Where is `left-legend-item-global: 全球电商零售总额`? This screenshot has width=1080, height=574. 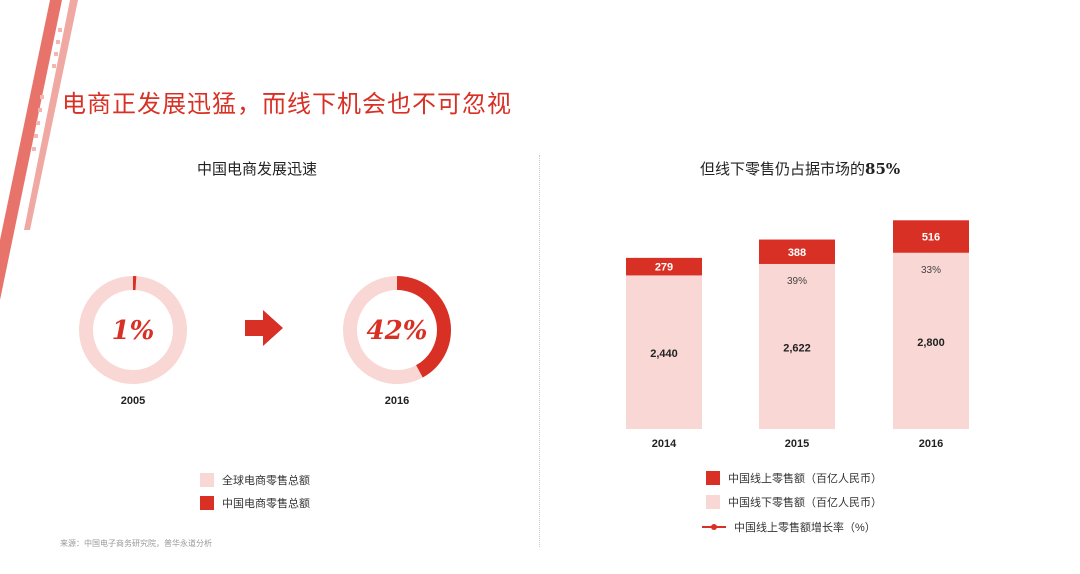
left-legend-item-global: 全球电商零售总额 is located at coordinates (255, 480).